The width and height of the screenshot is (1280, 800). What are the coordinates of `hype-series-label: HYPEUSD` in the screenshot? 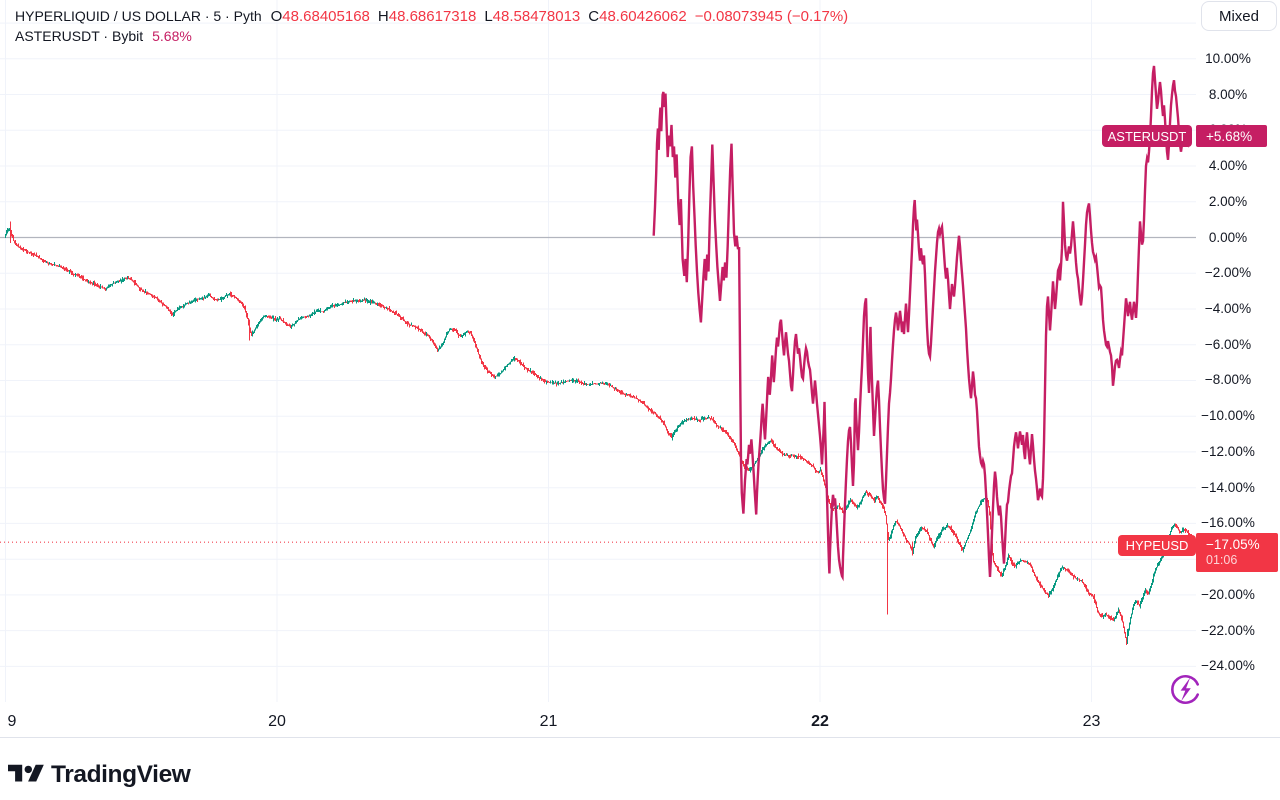 It's located at (1157, 545).